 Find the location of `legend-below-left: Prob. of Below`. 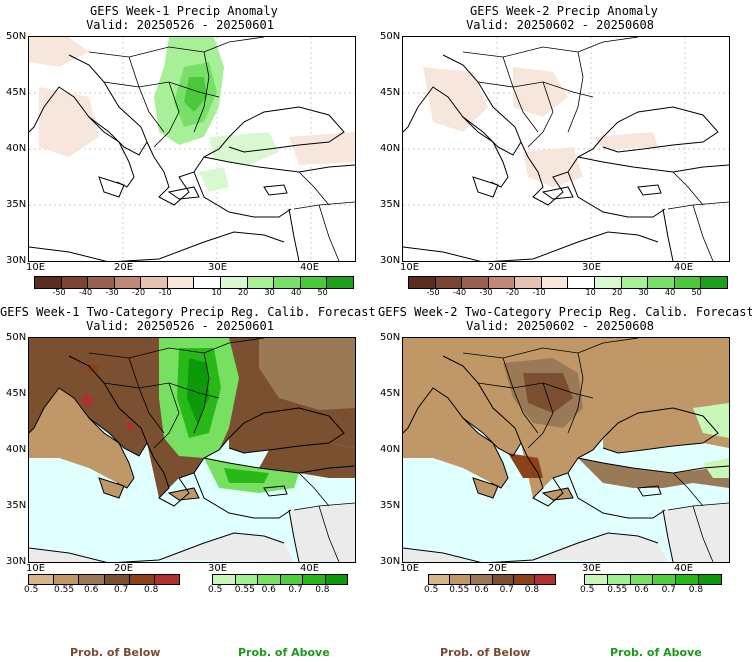

legend-below-left: Prob. of Below is located at coordinates (115, 652).